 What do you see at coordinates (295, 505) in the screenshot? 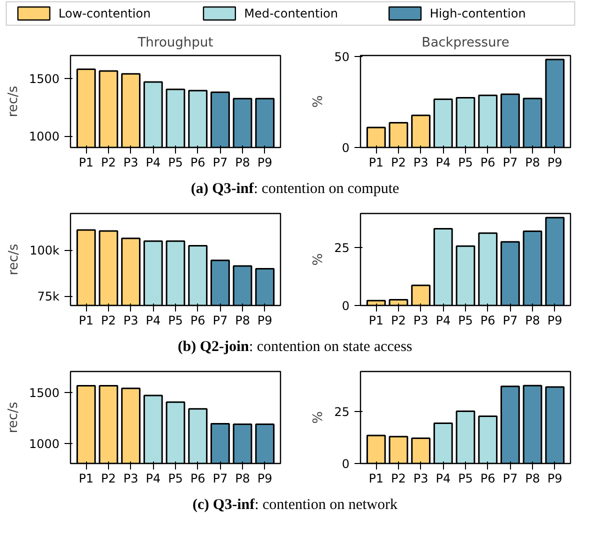
I see `text: (c) Q3-inf: contention on network` at bounding box center [295, 505].